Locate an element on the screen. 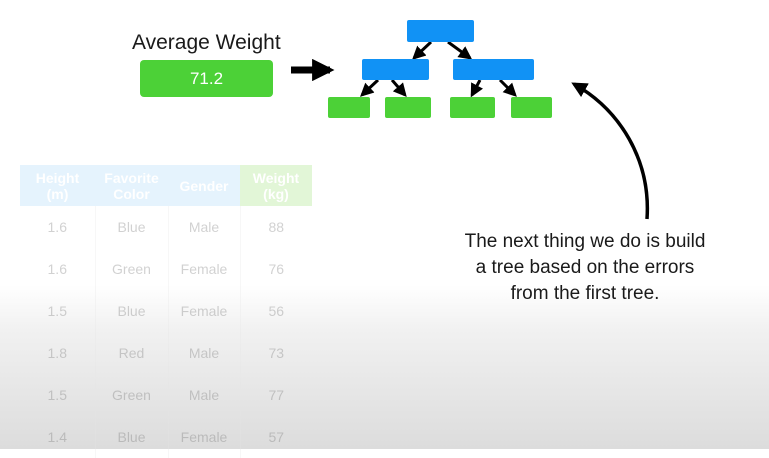 Image resolution: width=769 pixels, height=458 pixels. average-weight-value: 71.2 is located at coordinates (206, 78).